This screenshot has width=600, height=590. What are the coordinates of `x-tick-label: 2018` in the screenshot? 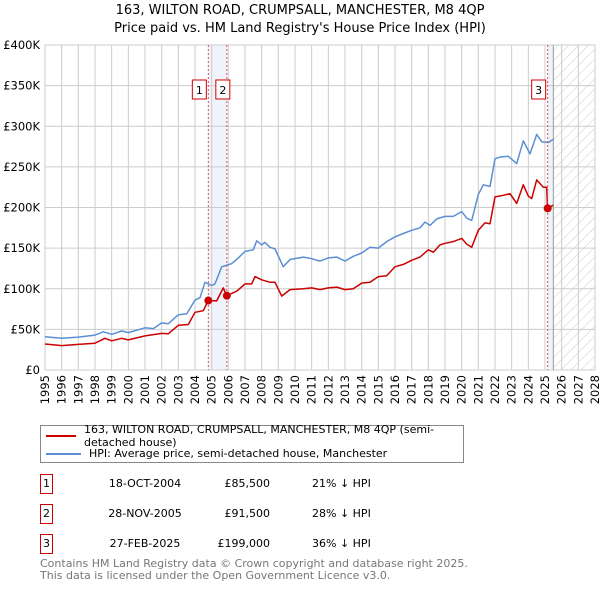 It's located at (428, 389).